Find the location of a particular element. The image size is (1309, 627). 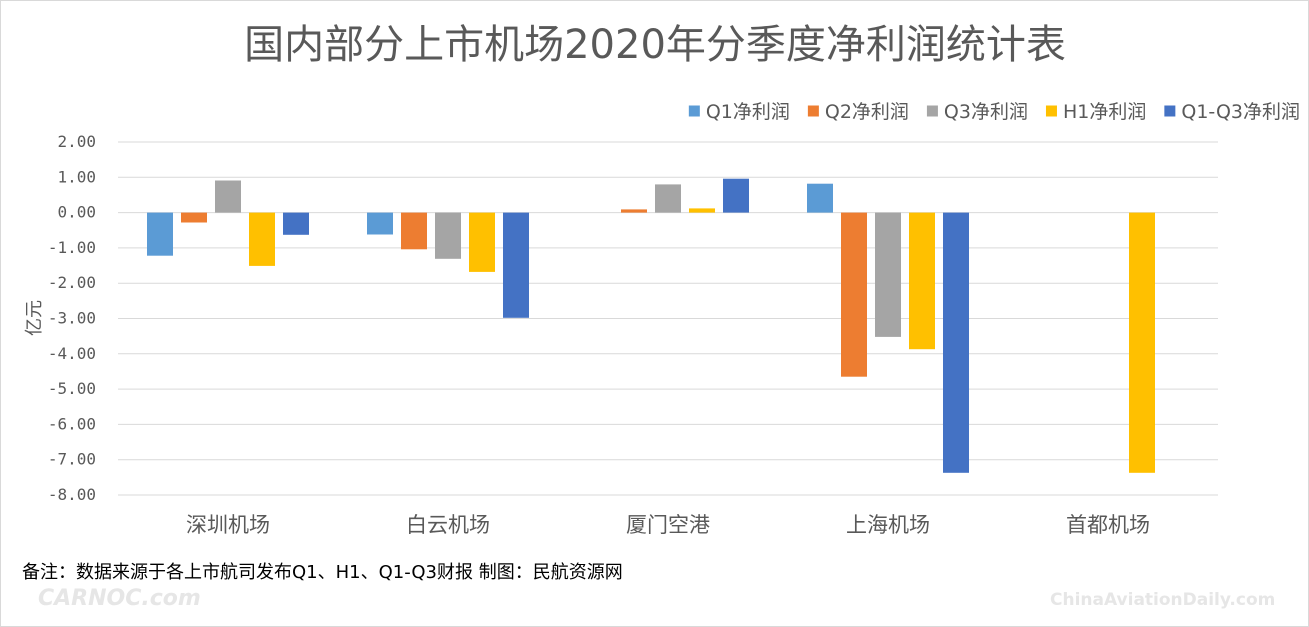

category-labels: 深圳机场 白云机场 厦门空港 上海机场 首都机场 is located at coordinates (668, 525).